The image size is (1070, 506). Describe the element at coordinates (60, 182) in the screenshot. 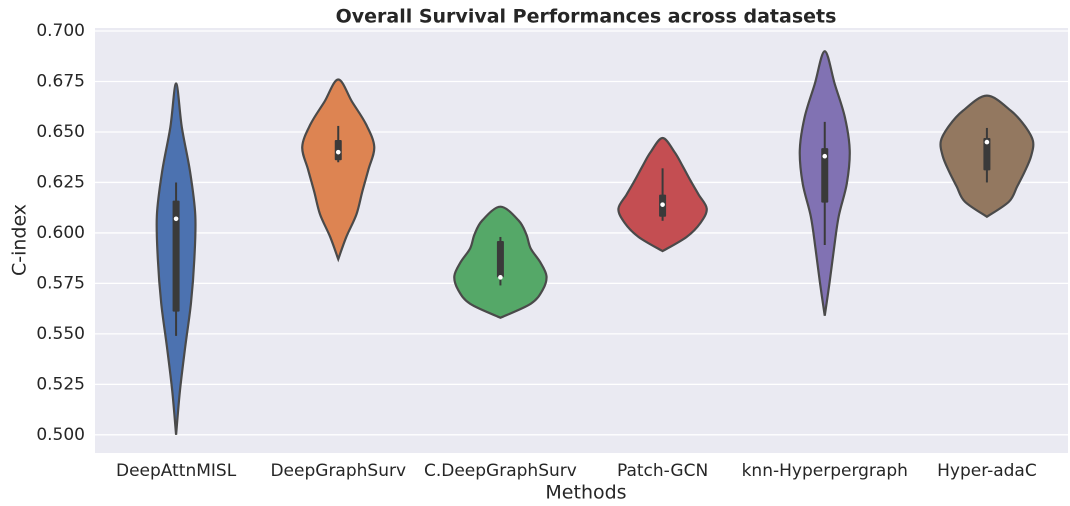

I see `y-tick-label: 0.625` at that location.